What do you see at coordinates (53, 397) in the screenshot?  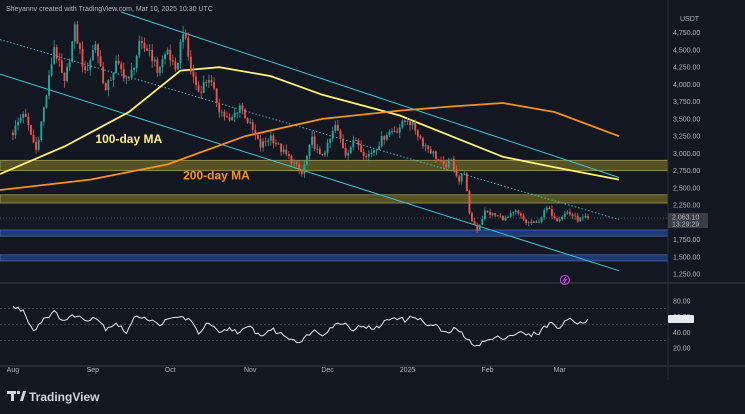 I see `tradingview-logo: TradingView` at bounding box center [53, 397].